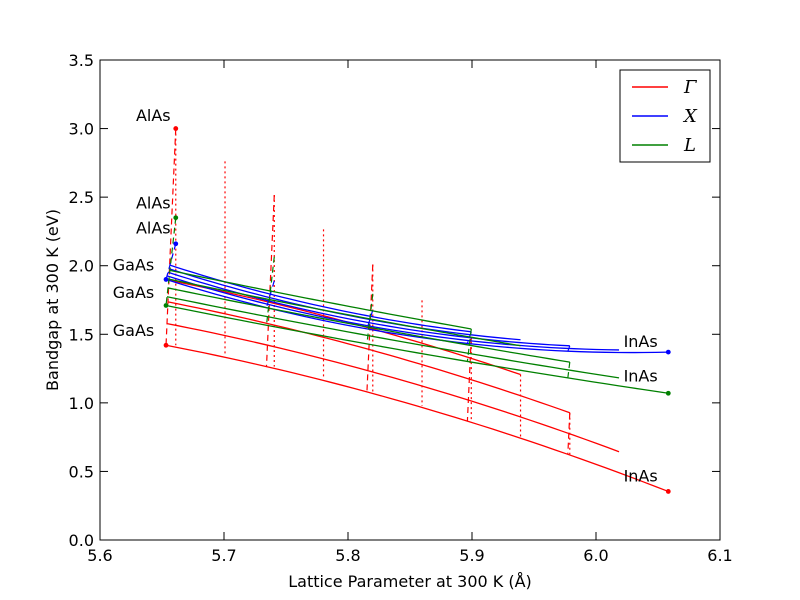 The width and height of the screenshot is (800, 600). What do you see at coordinates (223, 555) in the screenshot?
I see `x-tick-label: 5.7` at bounding box center [223, 555].